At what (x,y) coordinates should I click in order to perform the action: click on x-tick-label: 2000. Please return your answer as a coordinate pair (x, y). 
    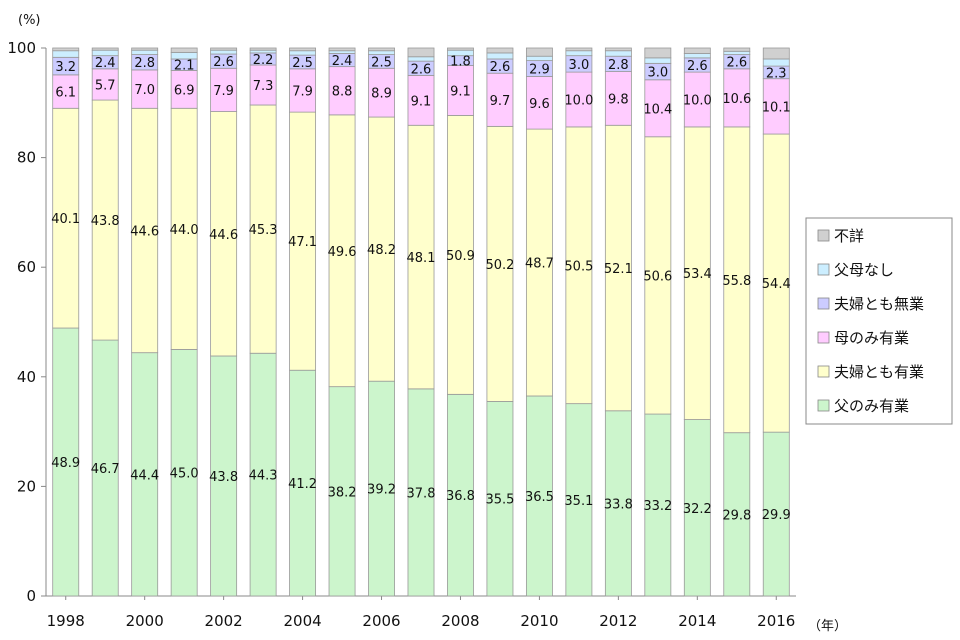
    Looking at the image, I should click on (145, 621).